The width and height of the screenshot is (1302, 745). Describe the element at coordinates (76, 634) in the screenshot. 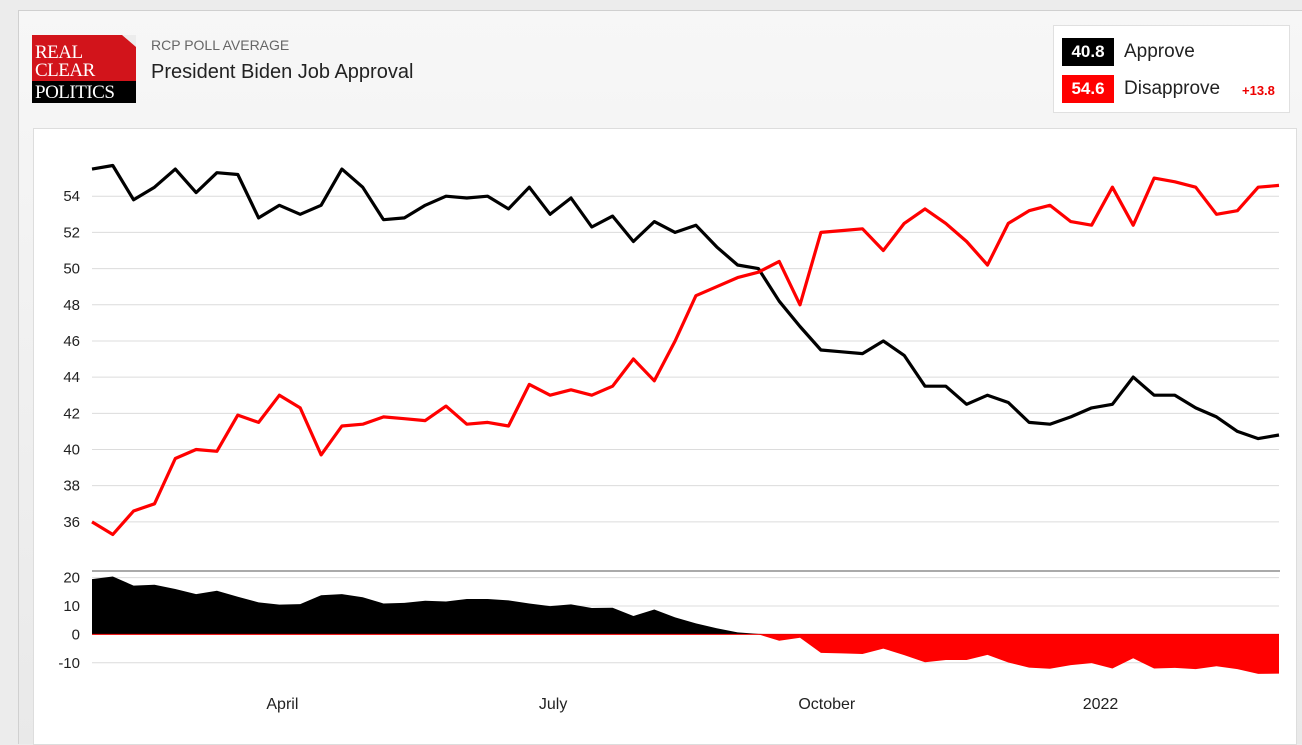

I see `spread-y-tick-label: 0` at that location.